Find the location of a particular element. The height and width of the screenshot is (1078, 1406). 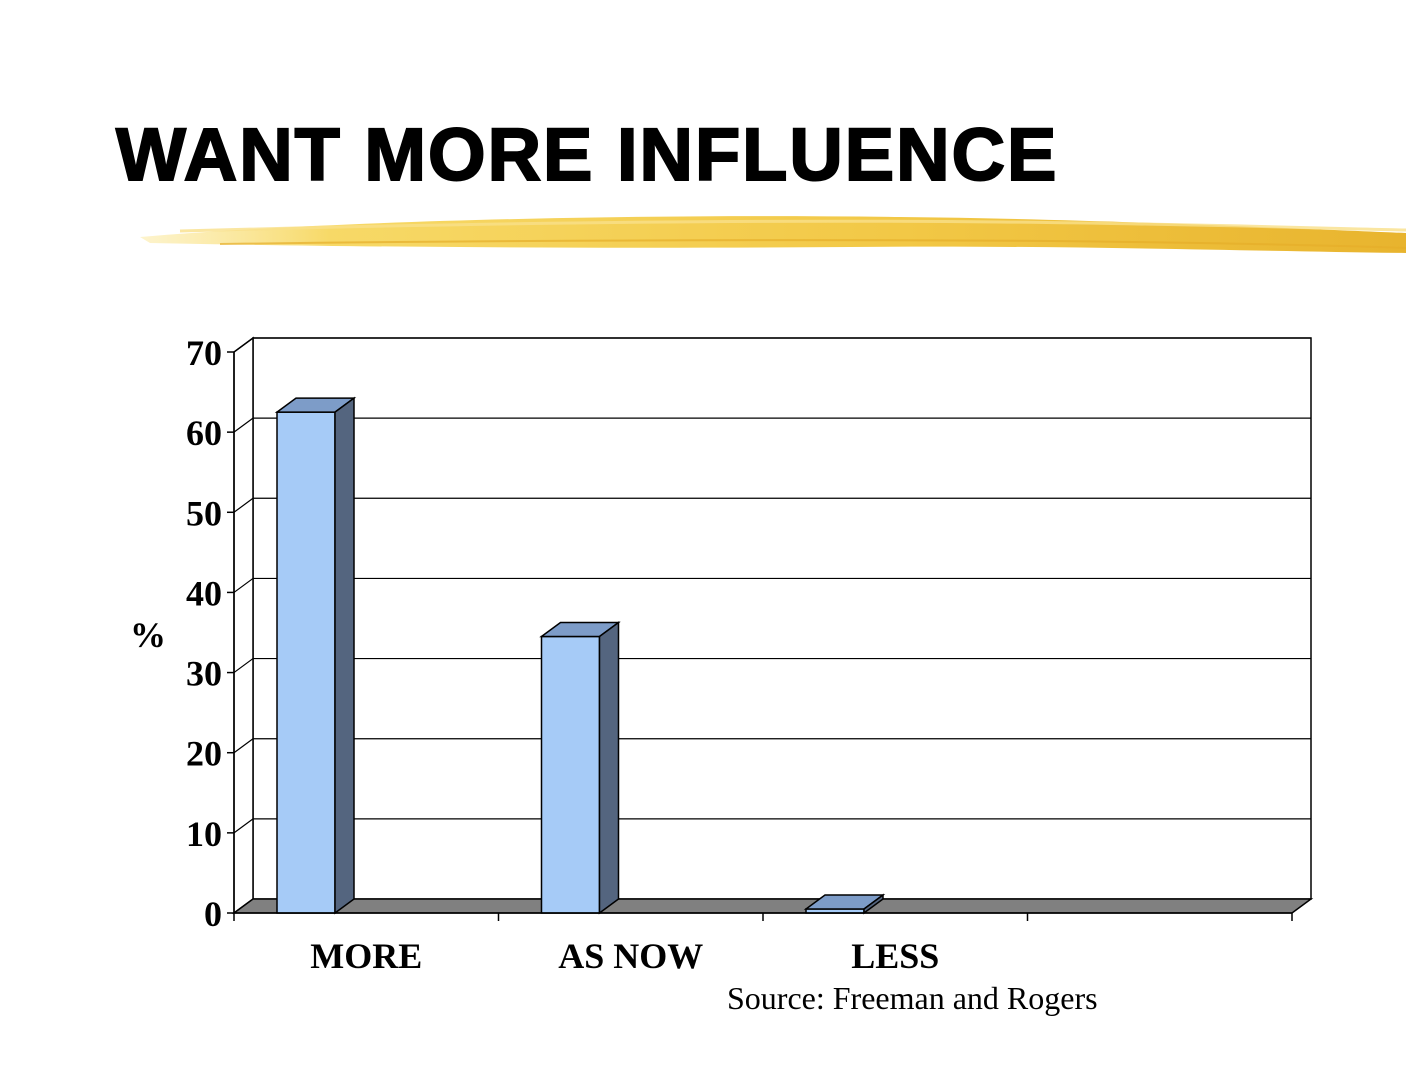

y-tick-label: 60 is located at coordinates (204, 433).